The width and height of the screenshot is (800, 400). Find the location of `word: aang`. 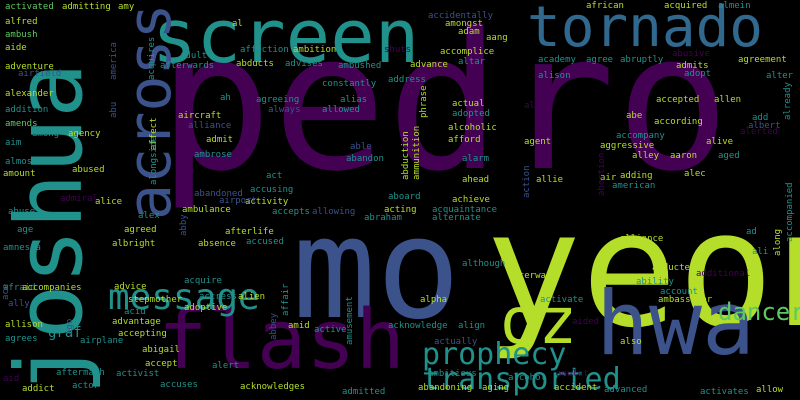

word: aang is located at coordinates (497, 38).